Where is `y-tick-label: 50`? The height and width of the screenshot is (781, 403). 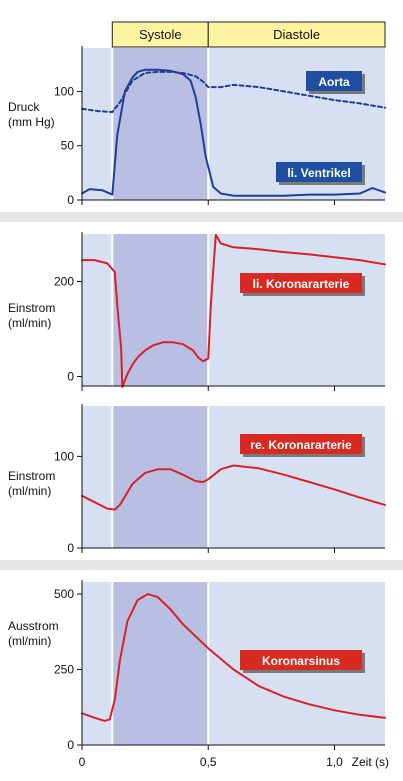 y-tick-label: 50 is located at coordinates (68, 146).